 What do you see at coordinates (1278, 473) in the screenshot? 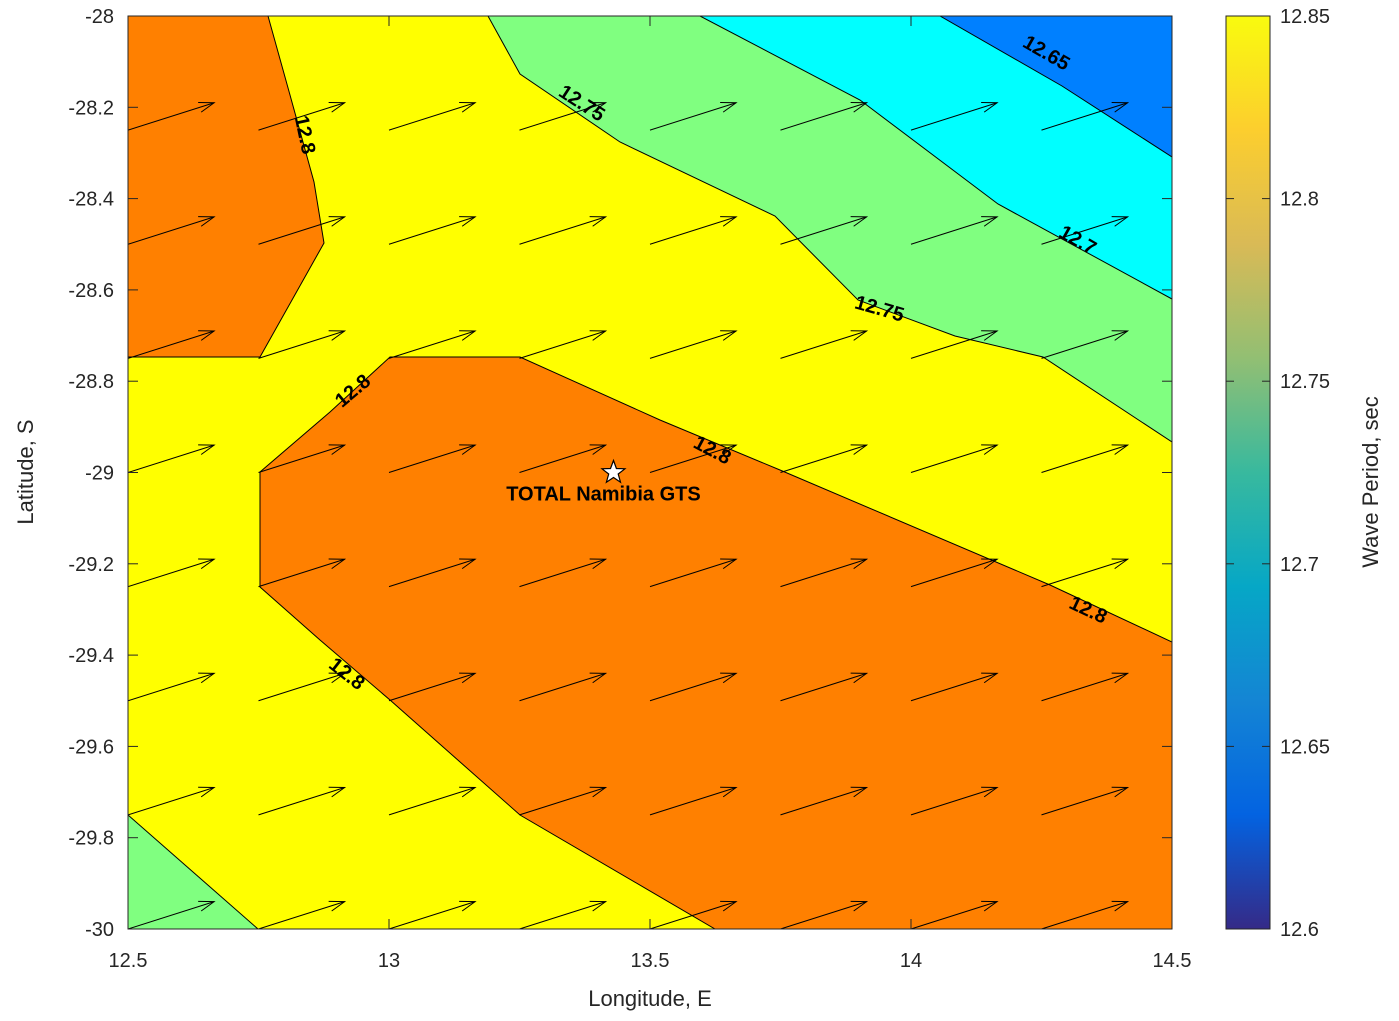
I see `colorbar-ticks: 12.85 12.8 12.75 12.7 12.65 12.6` at bounding box center [1278, 473].